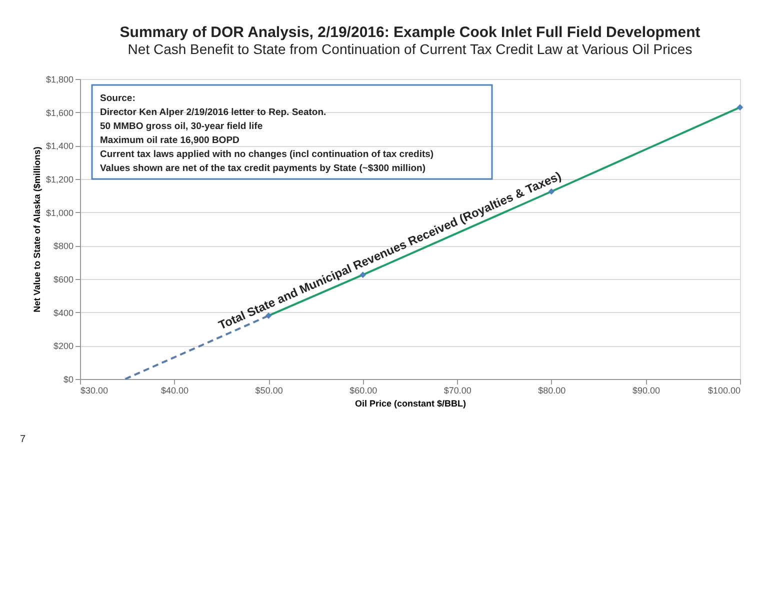  I want to click on x-tick-label: $70.00, so click(458, 391).